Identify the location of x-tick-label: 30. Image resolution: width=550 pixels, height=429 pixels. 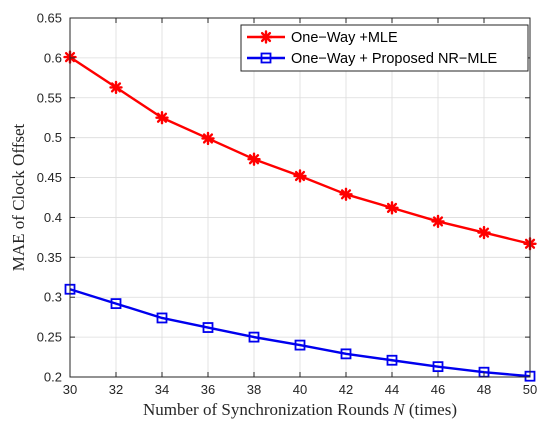
(70, 389).